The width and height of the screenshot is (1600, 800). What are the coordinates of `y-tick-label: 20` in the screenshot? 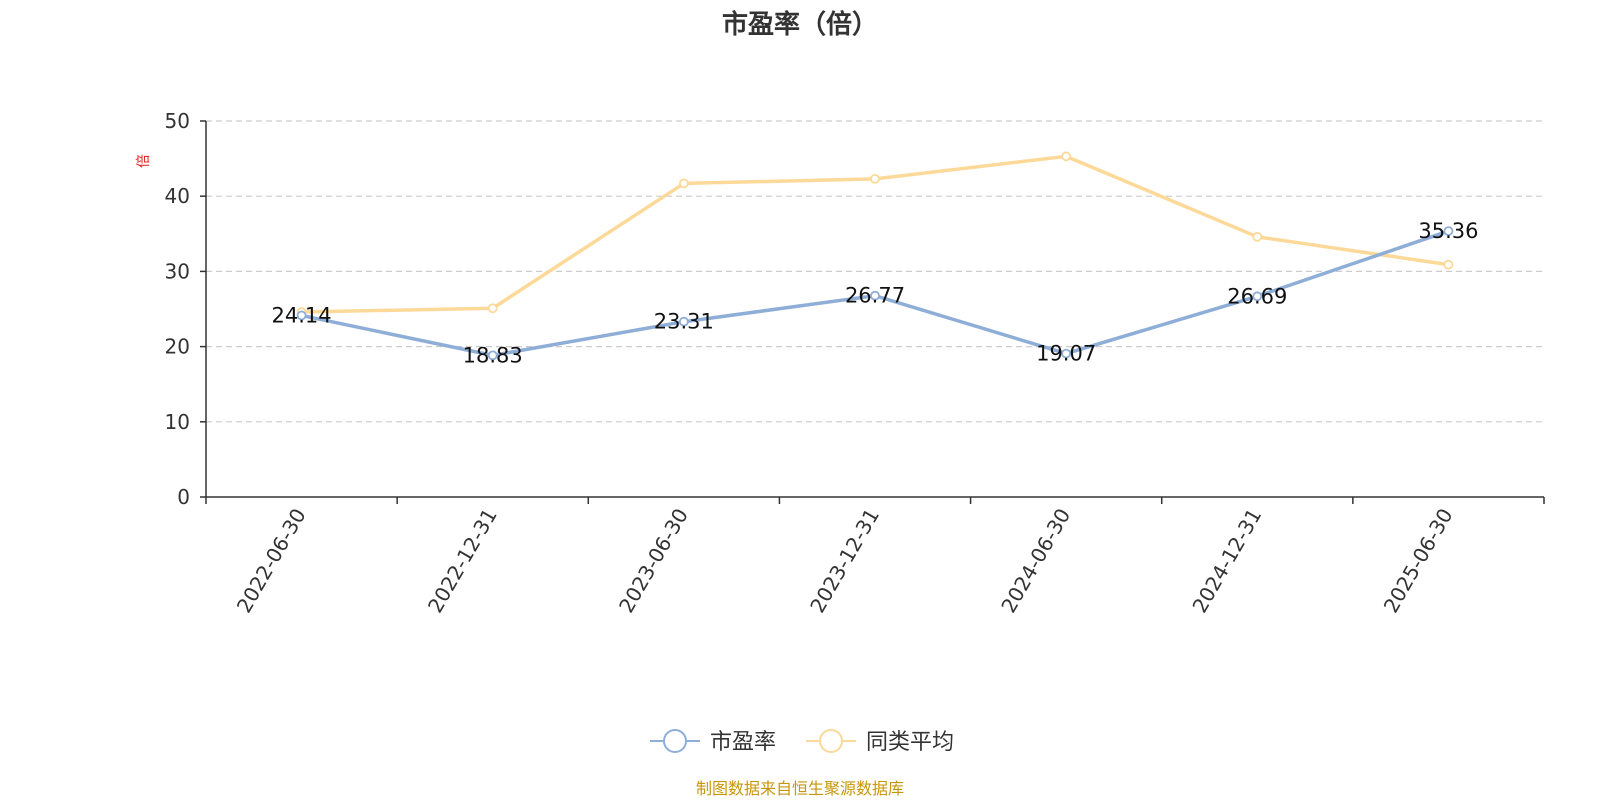 It's located at (177, 347).